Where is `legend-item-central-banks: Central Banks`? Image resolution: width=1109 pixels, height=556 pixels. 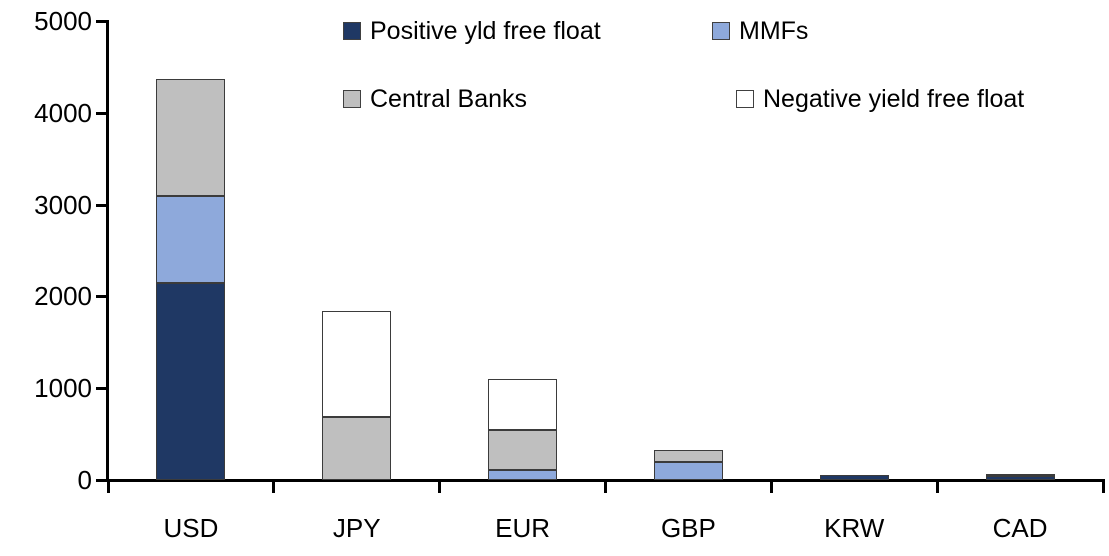
legend-item-central-banks: Central Banks is located at coordinates (435, 99).